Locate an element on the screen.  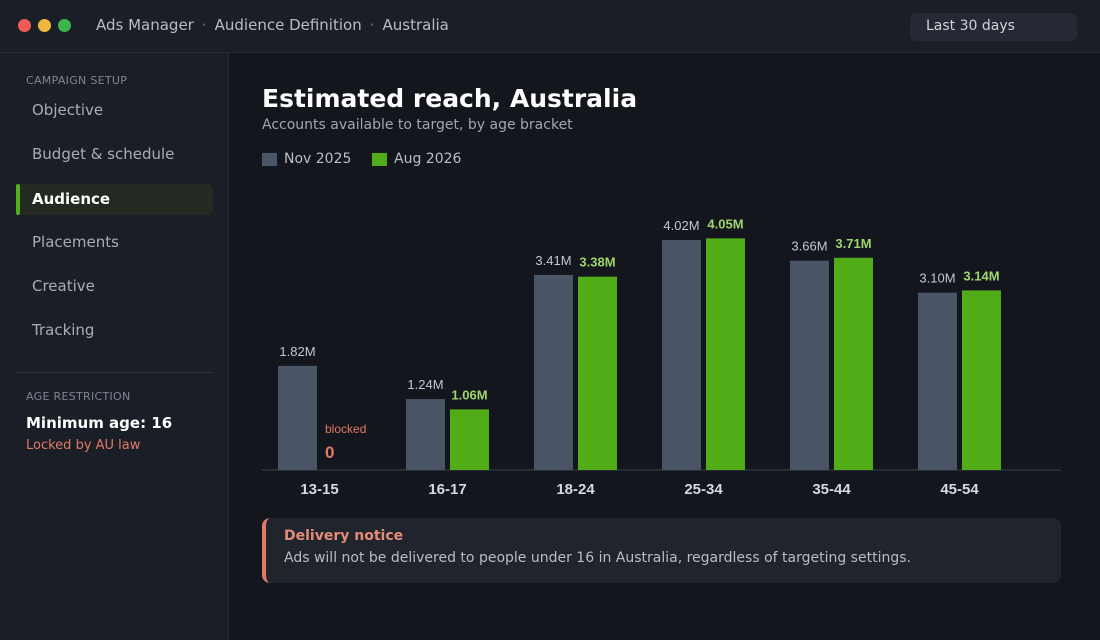
data-label-nov-2025-25-34: 4.02M is located at coordinates (681, 225).